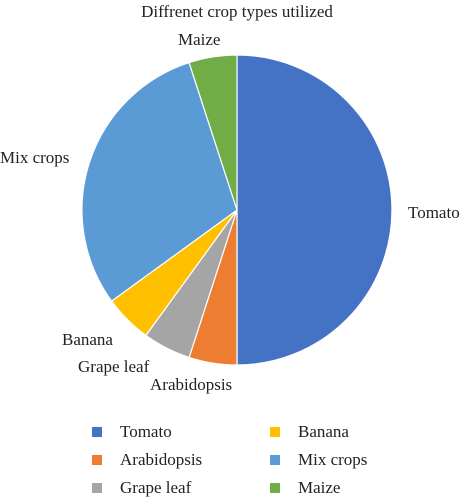 This screenshot has height=504, width=474. Describe the element at coordinates (87, 339) in the screenshot. I see `slice-label-banana: Banana` at that location.